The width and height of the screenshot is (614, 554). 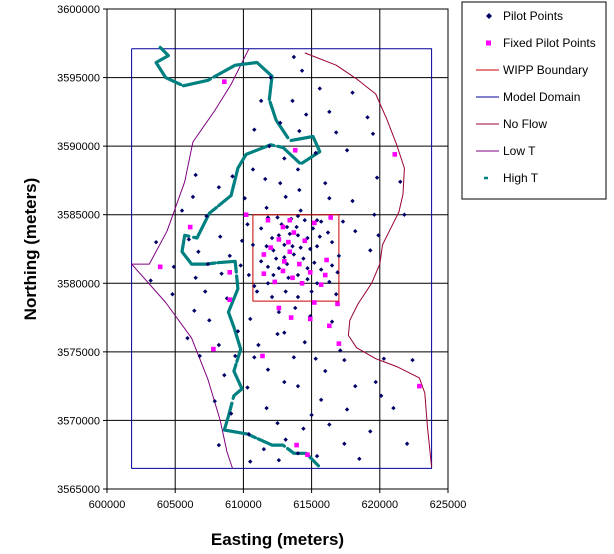 What do you see at coordinates (545, 70) in the screenshot?
I see `legend-item-wipp-boundary-label: WIPP Boundary` at bounding box center [545, 70].